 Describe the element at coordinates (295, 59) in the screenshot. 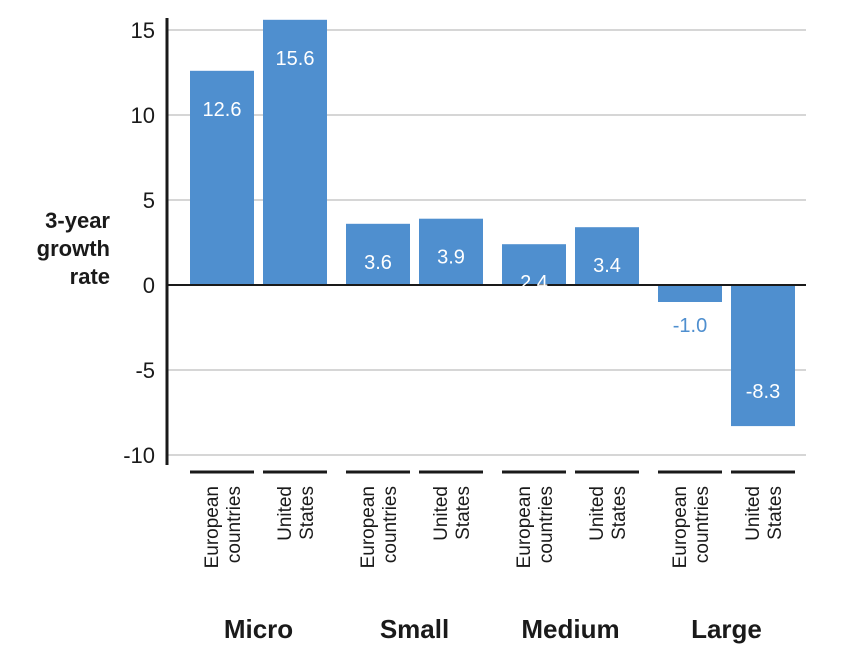

I see `data-label: 15.6` at that location.